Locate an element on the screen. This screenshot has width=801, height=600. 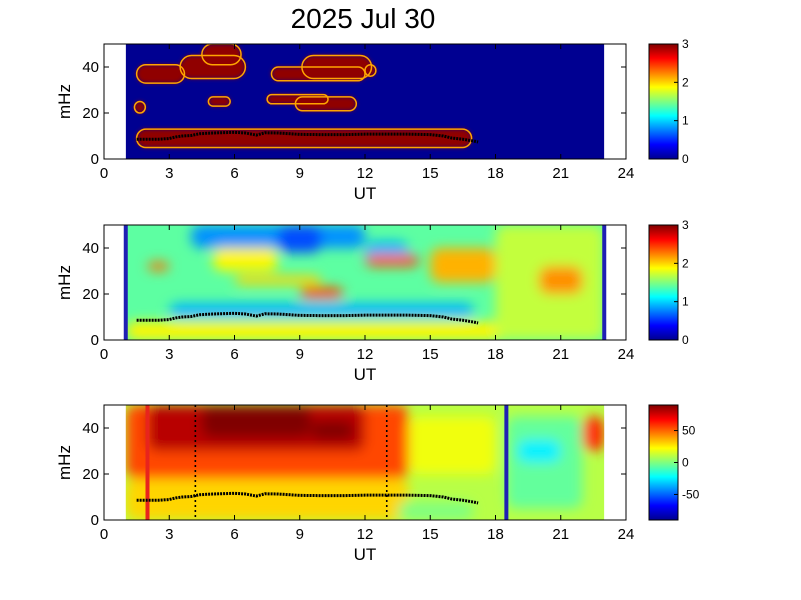
colorbar: 50 0 -50 is located at coordinates (674, 462).